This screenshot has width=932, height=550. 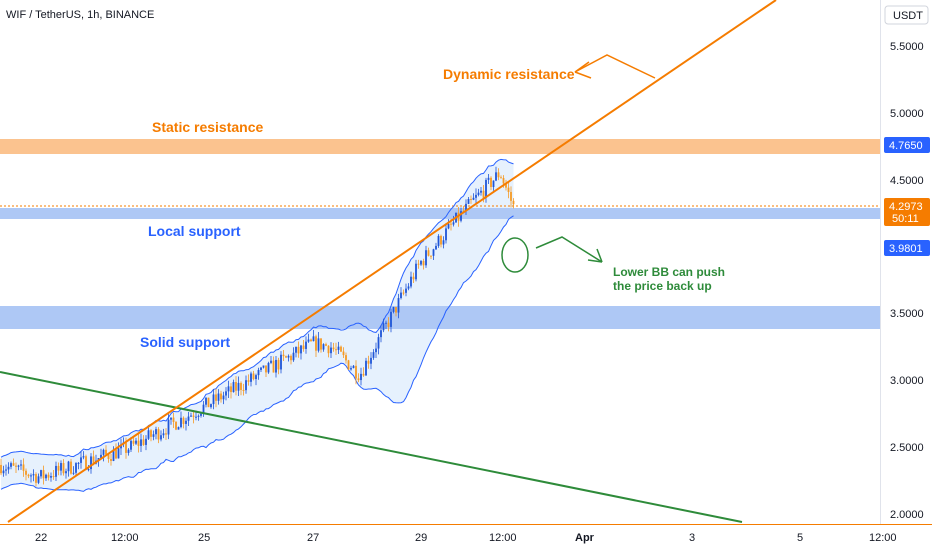 I want to click on price-tick-4.5: 4.5000, so click(x=907, y=181).